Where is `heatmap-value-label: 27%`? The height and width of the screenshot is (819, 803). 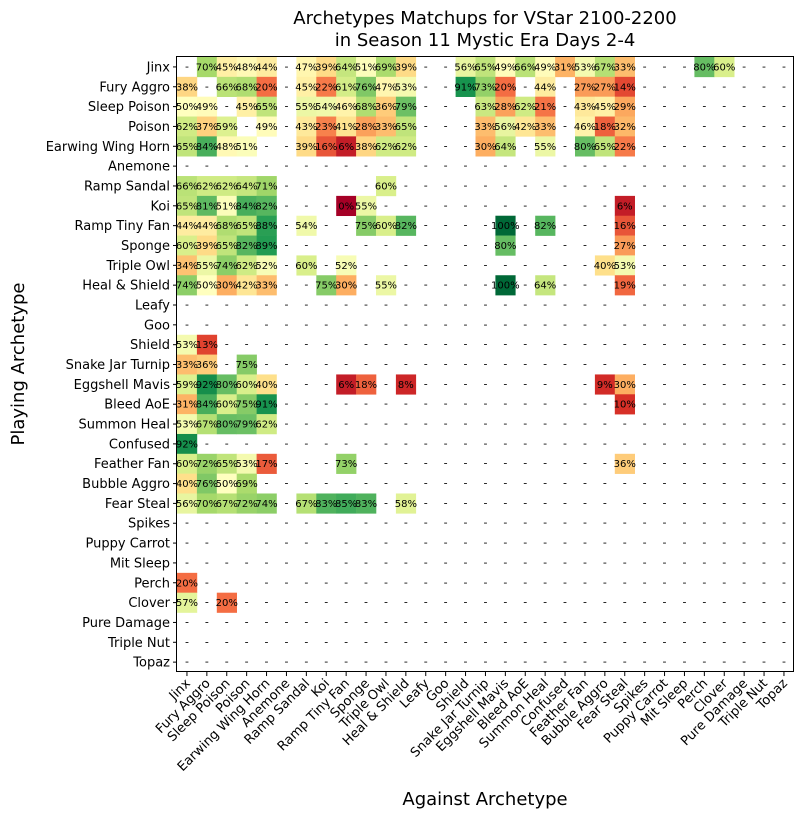
heatmap-value-label: 27% is located at coordinates (625, 246).